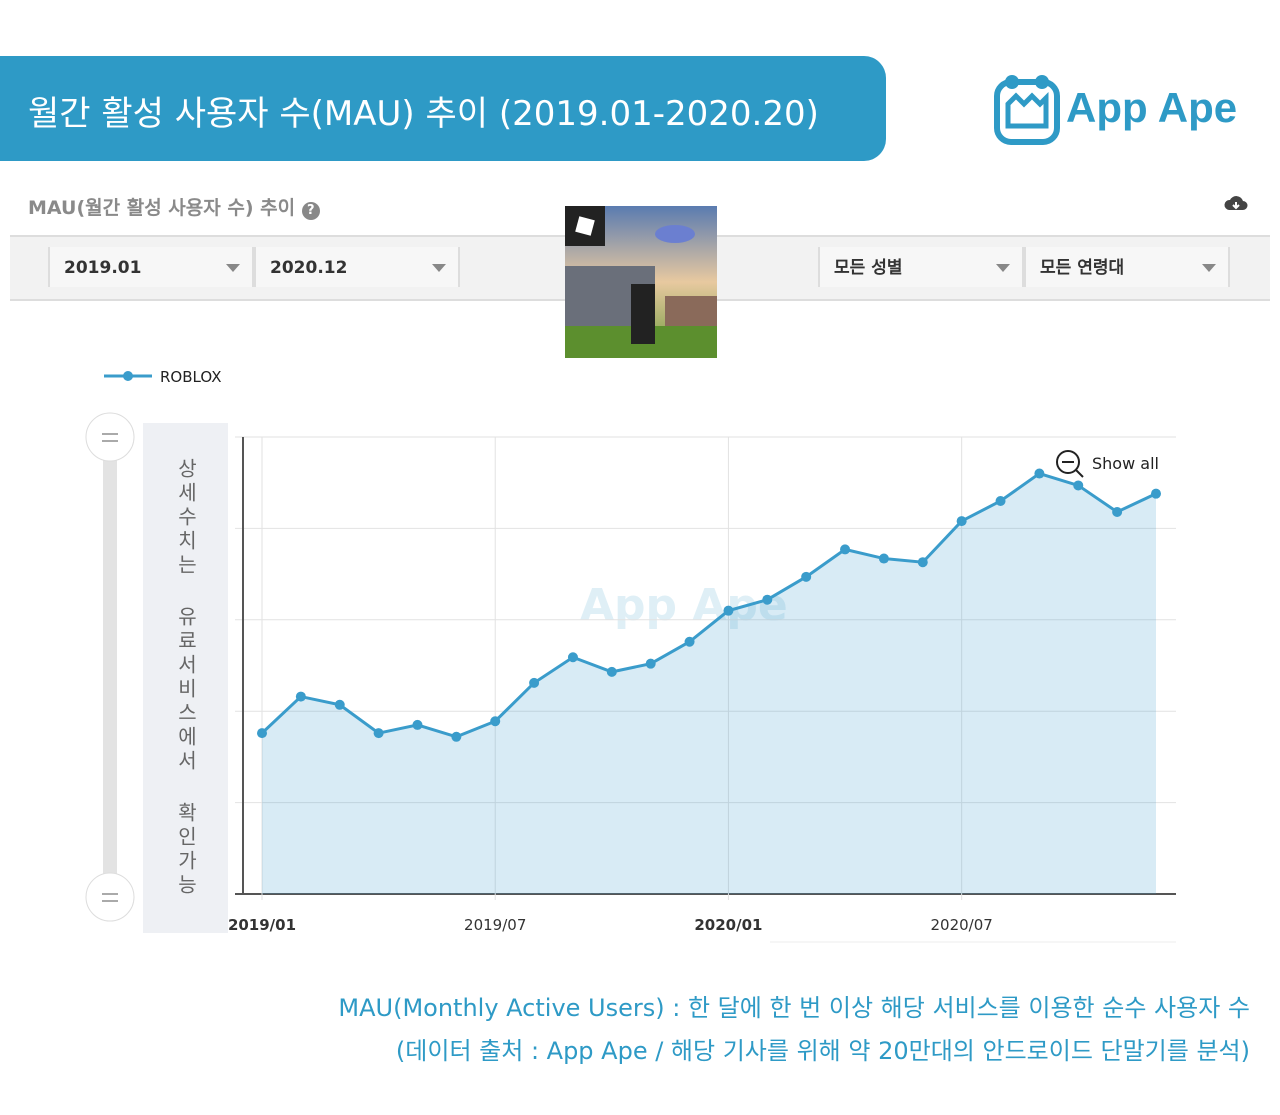  What do you see at coordinates (190, 377) in the screenshot?
I see `legend-label: ROBLOX` at bounding box center [190, 377].